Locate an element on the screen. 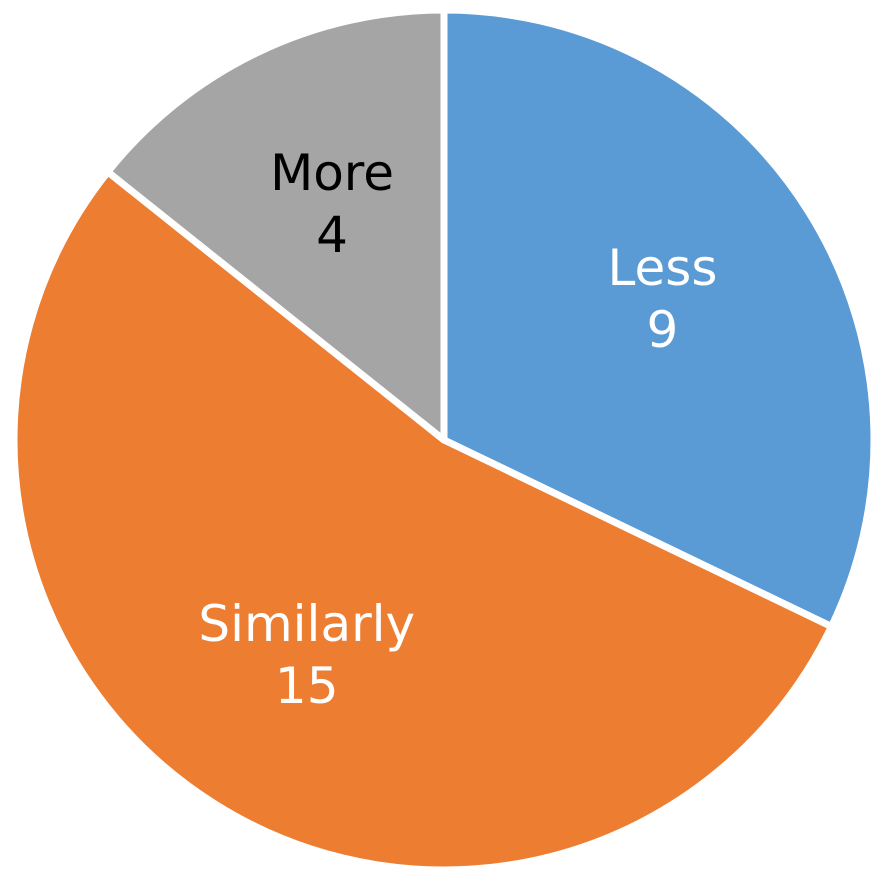 The width and height of the screenshot is (873, 872). slice-category-label-less: Less is located at coordinates (663, 268).